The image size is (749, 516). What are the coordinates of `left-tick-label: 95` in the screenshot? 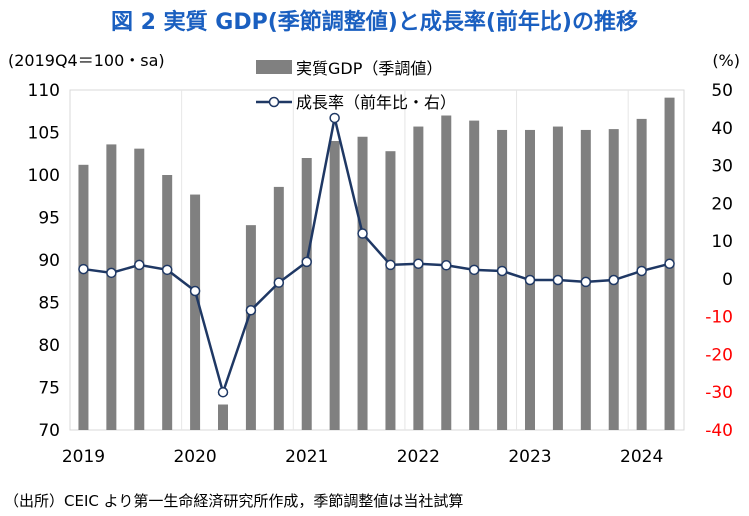 It's located at (49, 219).